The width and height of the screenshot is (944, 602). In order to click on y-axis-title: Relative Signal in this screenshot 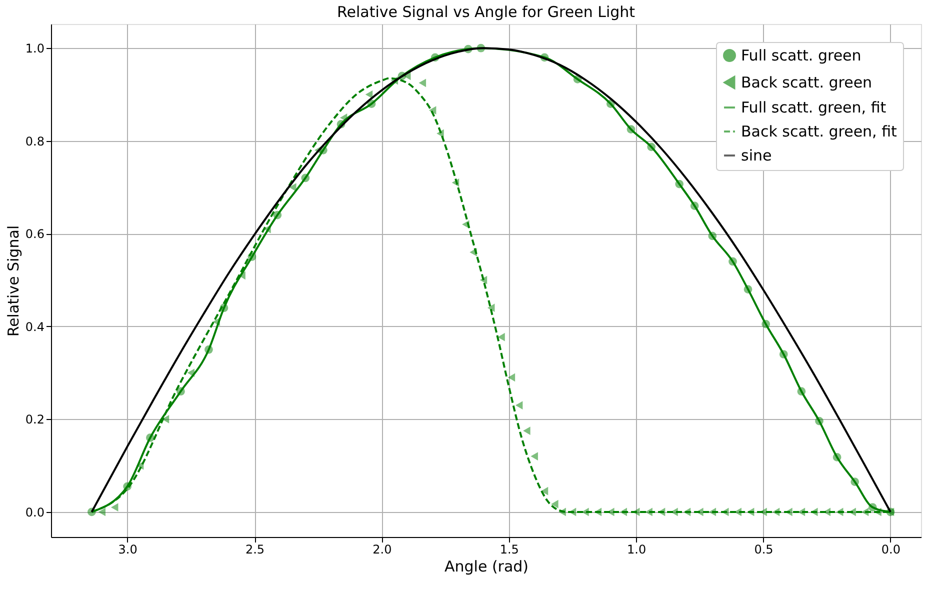, I will do `click(13, 281)`.